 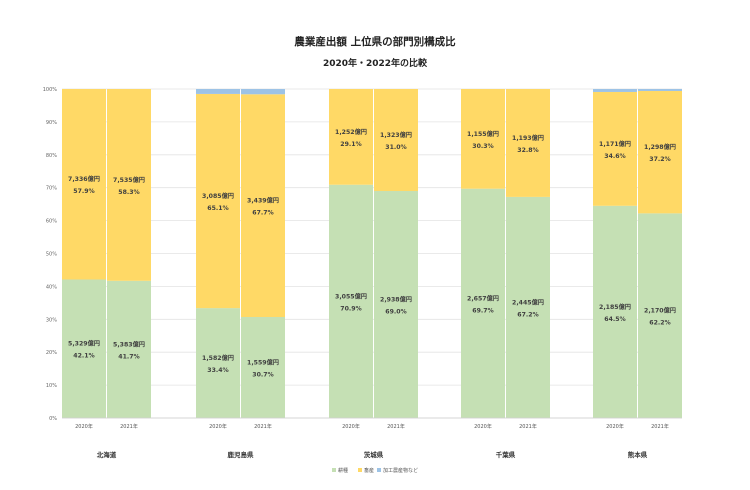 I want to click on data-label-amount: 7,535億円, so click(x=129, y=180).